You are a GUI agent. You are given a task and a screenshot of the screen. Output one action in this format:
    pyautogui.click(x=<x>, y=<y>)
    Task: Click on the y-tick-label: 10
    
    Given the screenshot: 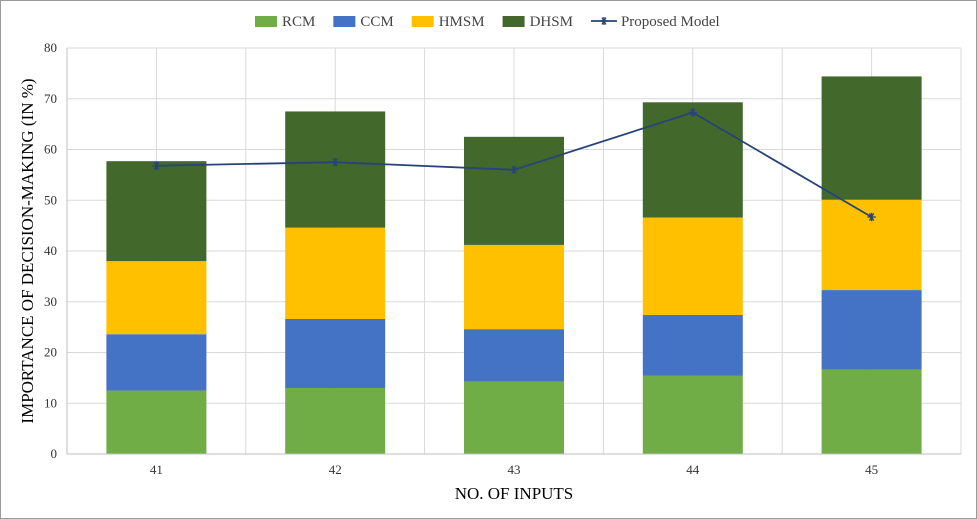 What is the action you would take?
    pyautogui.click(x=50, y=402)
    